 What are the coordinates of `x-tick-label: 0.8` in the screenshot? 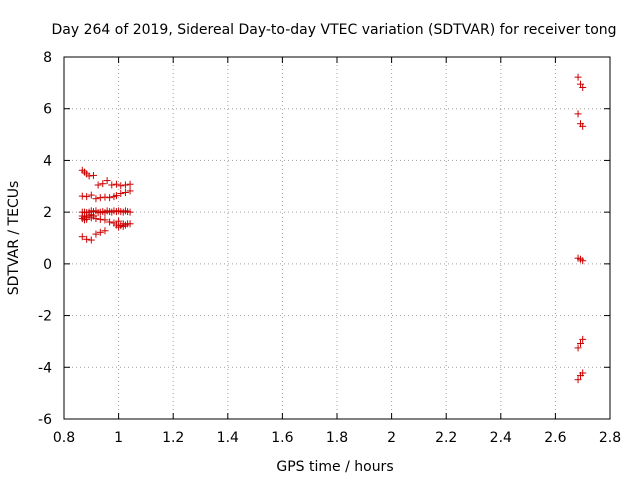 It's located at (64, 438).